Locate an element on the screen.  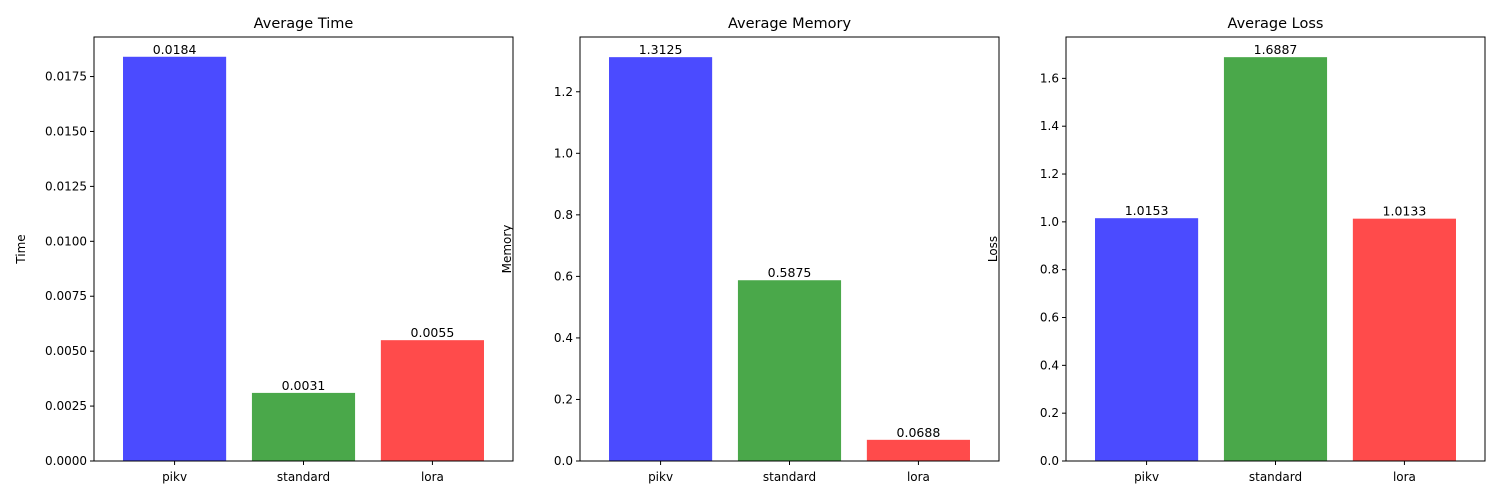
y-tick-label: 0.0100 is located at coordinates (66, 241).